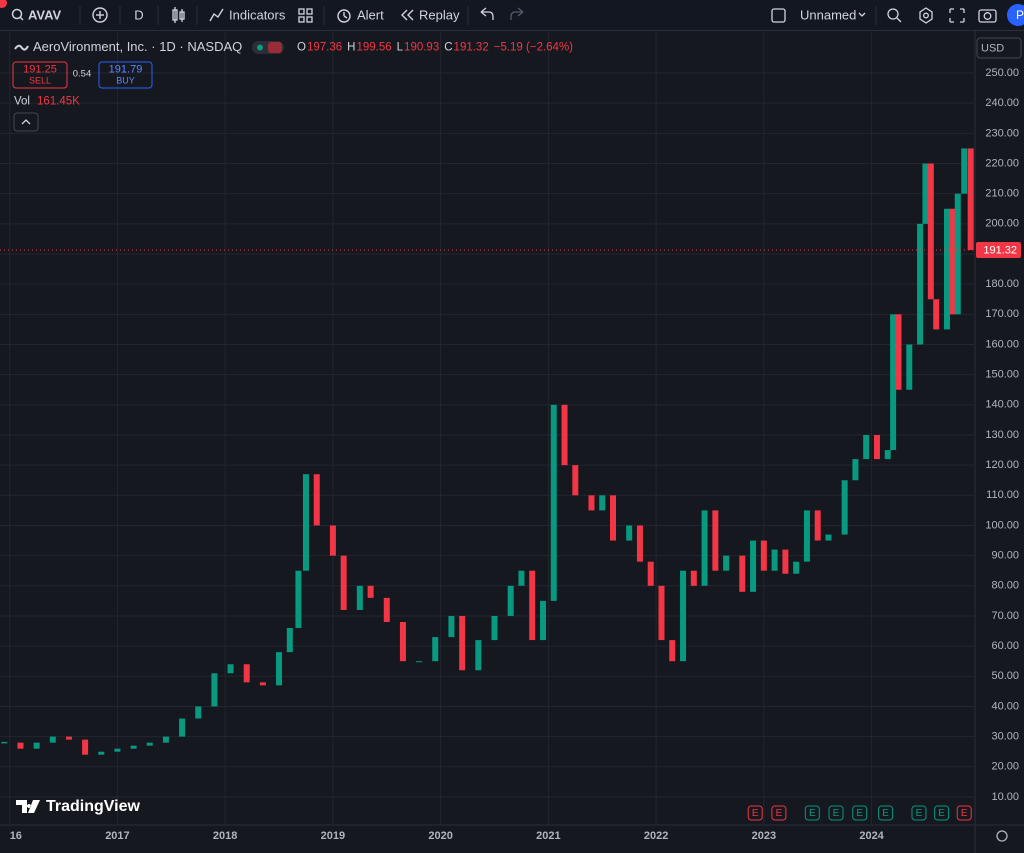  I want to click on sell-label: SELL, so click(40, 80).